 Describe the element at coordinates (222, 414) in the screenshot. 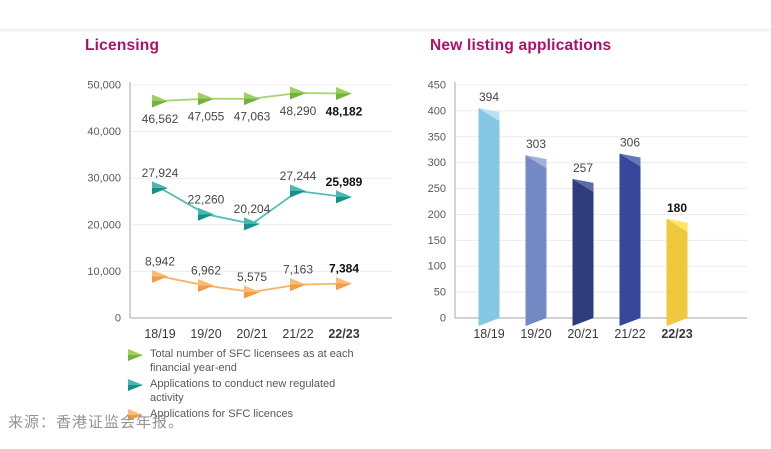

I see `legend-item-label: Applications for SFC licences` at that location.